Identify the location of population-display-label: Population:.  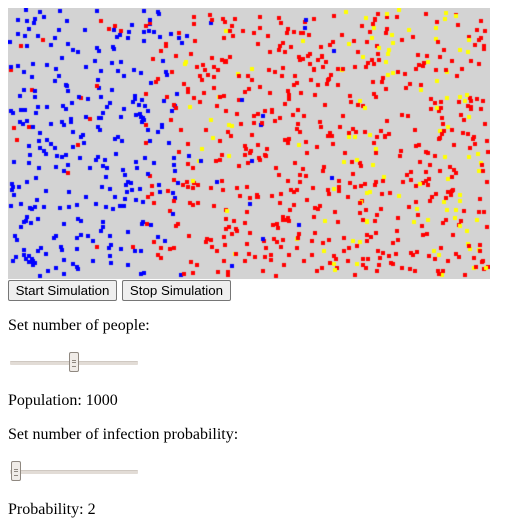
(45, 400).